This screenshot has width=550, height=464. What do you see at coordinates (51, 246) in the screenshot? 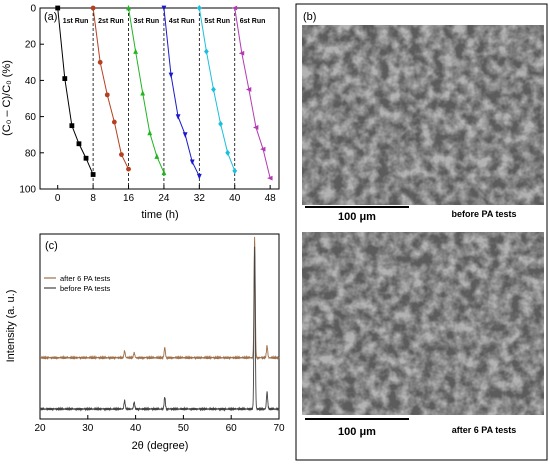
I see `panel-c-label: (c)` at bounding box center [51, 246].